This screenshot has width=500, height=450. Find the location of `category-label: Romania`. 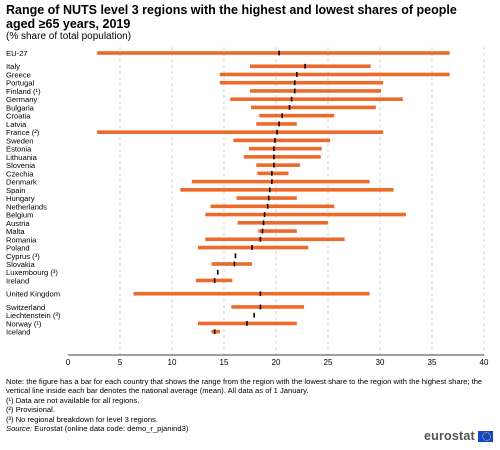

category-label: Romania is located at coordinates (21, 239).